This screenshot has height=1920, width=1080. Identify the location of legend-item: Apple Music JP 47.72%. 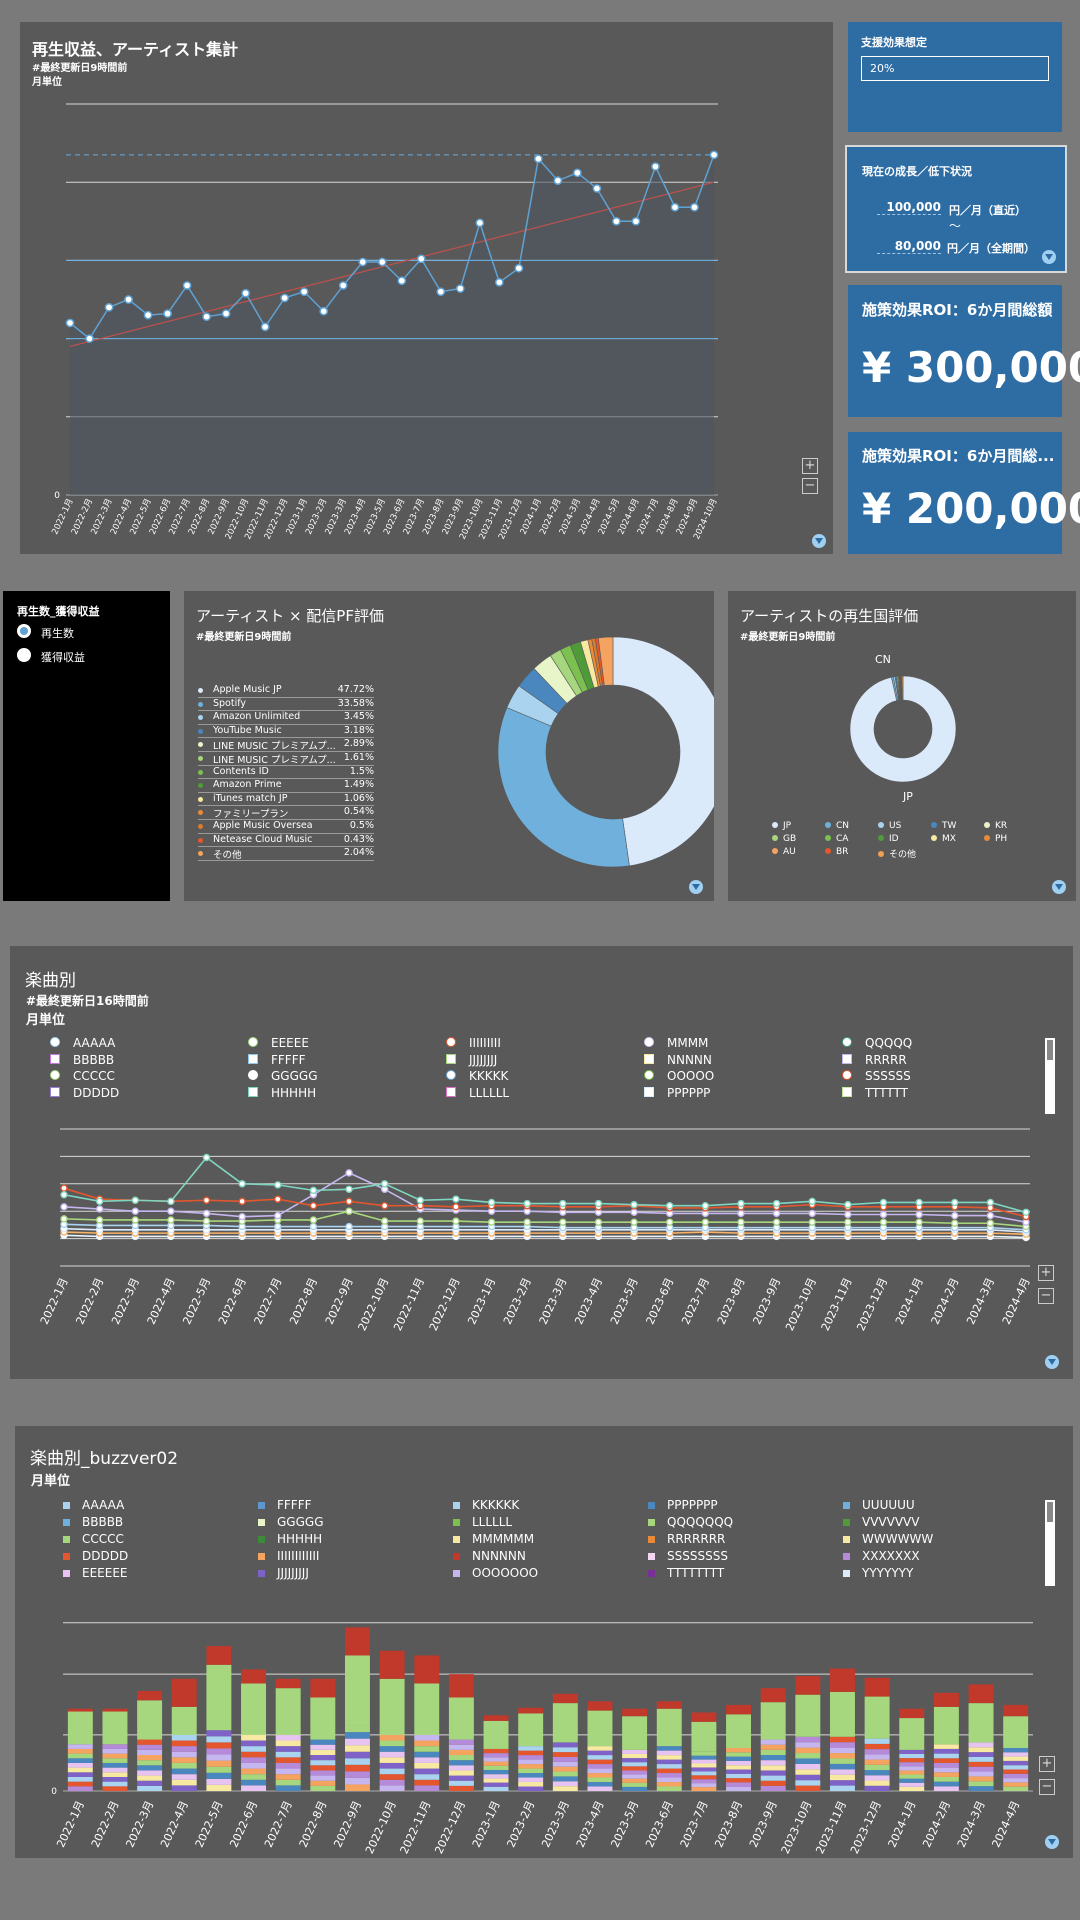
(286, 691).